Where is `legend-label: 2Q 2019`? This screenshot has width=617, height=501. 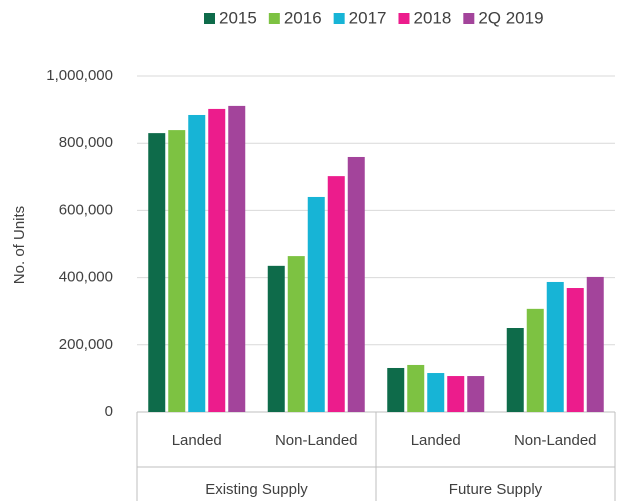
legend-label: 2Q 2019 is located at coordinates (510, 17).